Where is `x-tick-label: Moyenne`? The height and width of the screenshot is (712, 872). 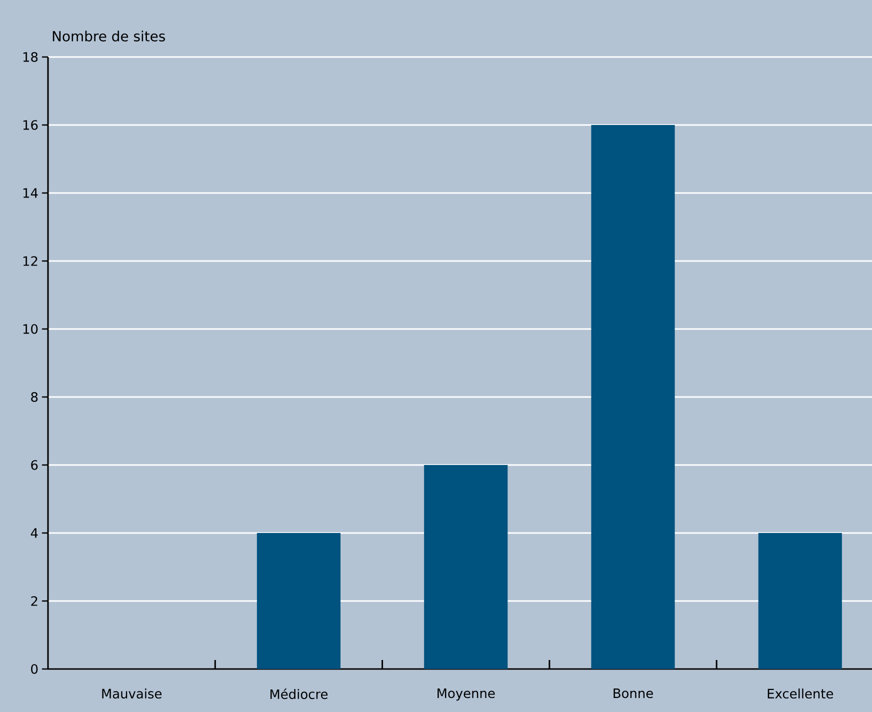 x-tick-label: Moyenne is located at coordinates (466, 694).